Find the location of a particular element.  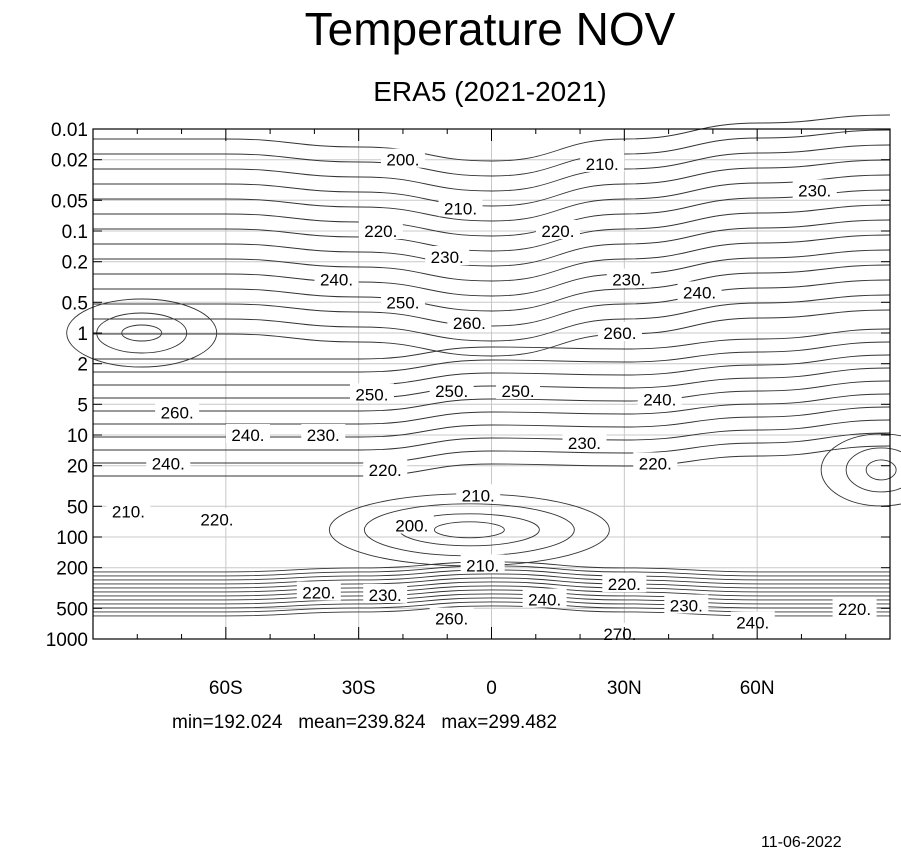

y-tick-label: 10 is located at coordinates (77, 436).